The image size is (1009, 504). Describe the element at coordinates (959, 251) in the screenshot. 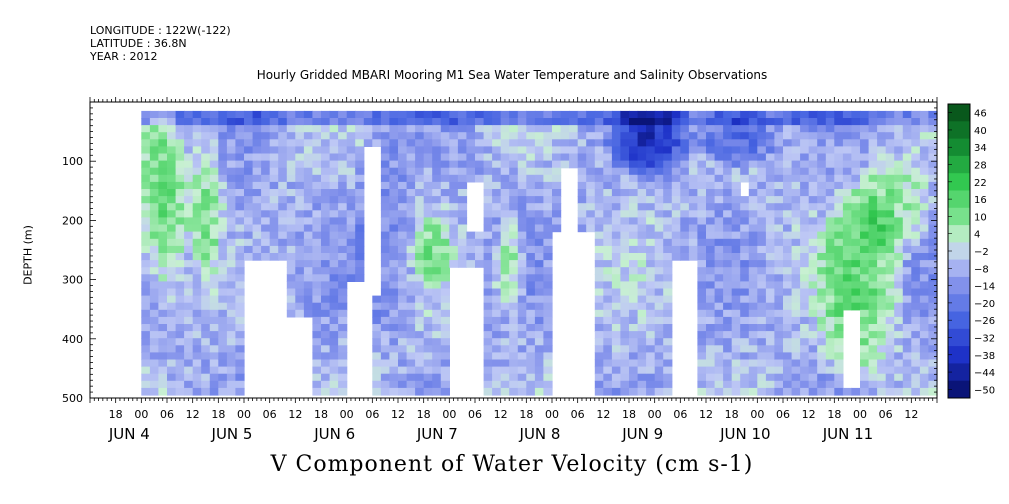

I see `colorbar-frame` at that location.